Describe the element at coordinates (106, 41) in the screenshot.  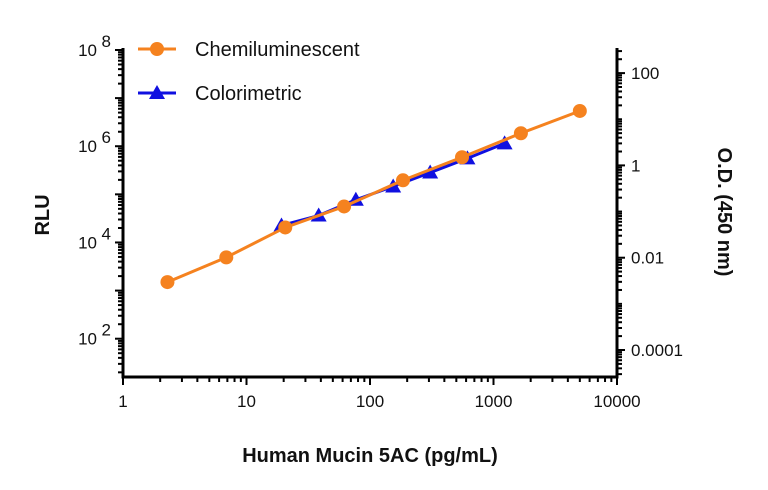
I see `y-tick-exponent: 8` at that location.